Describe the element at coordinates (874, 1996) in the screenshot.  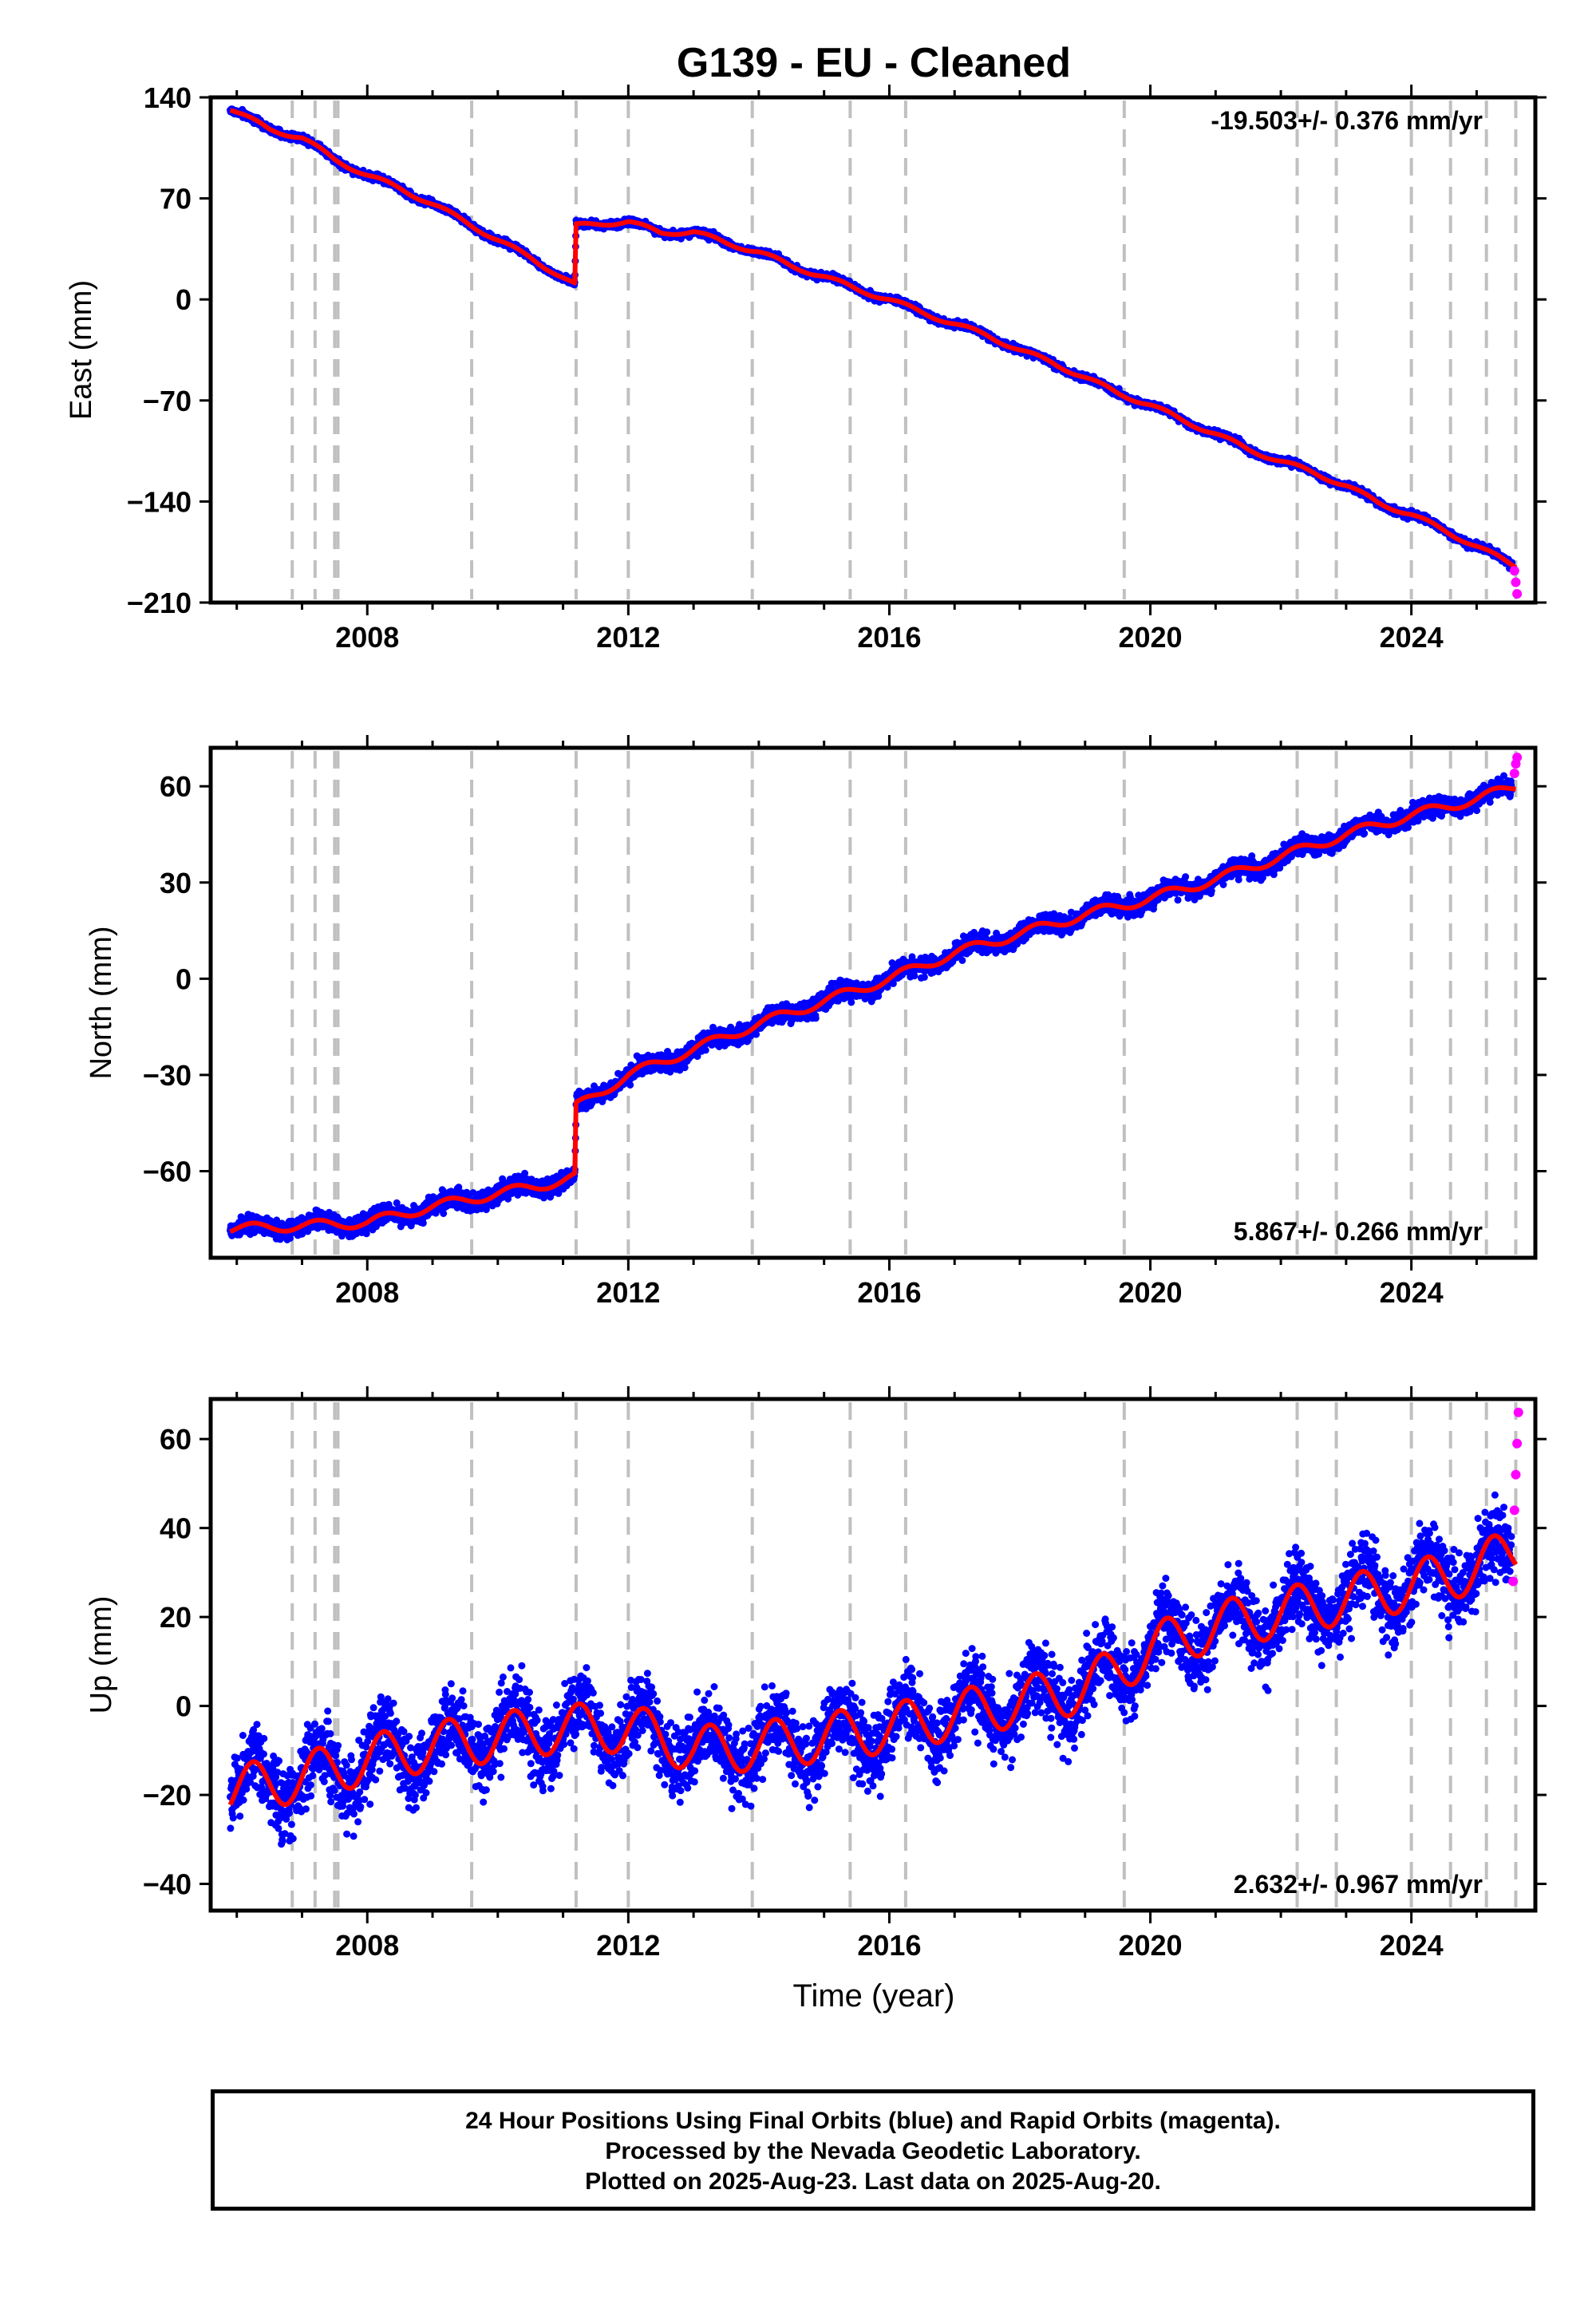
I see `x-axis-label: Time (year)` at that location.